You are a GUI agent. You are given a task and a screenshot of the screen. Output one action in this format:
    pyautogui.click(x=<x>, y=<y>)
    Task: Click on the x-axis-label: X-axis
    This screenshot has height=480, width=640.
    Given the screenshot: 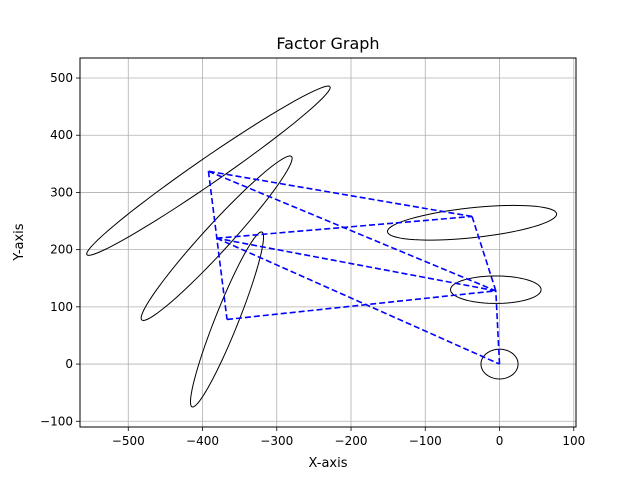 What is the action you would take?
    pyautogui.click(x=328, y=463)
    